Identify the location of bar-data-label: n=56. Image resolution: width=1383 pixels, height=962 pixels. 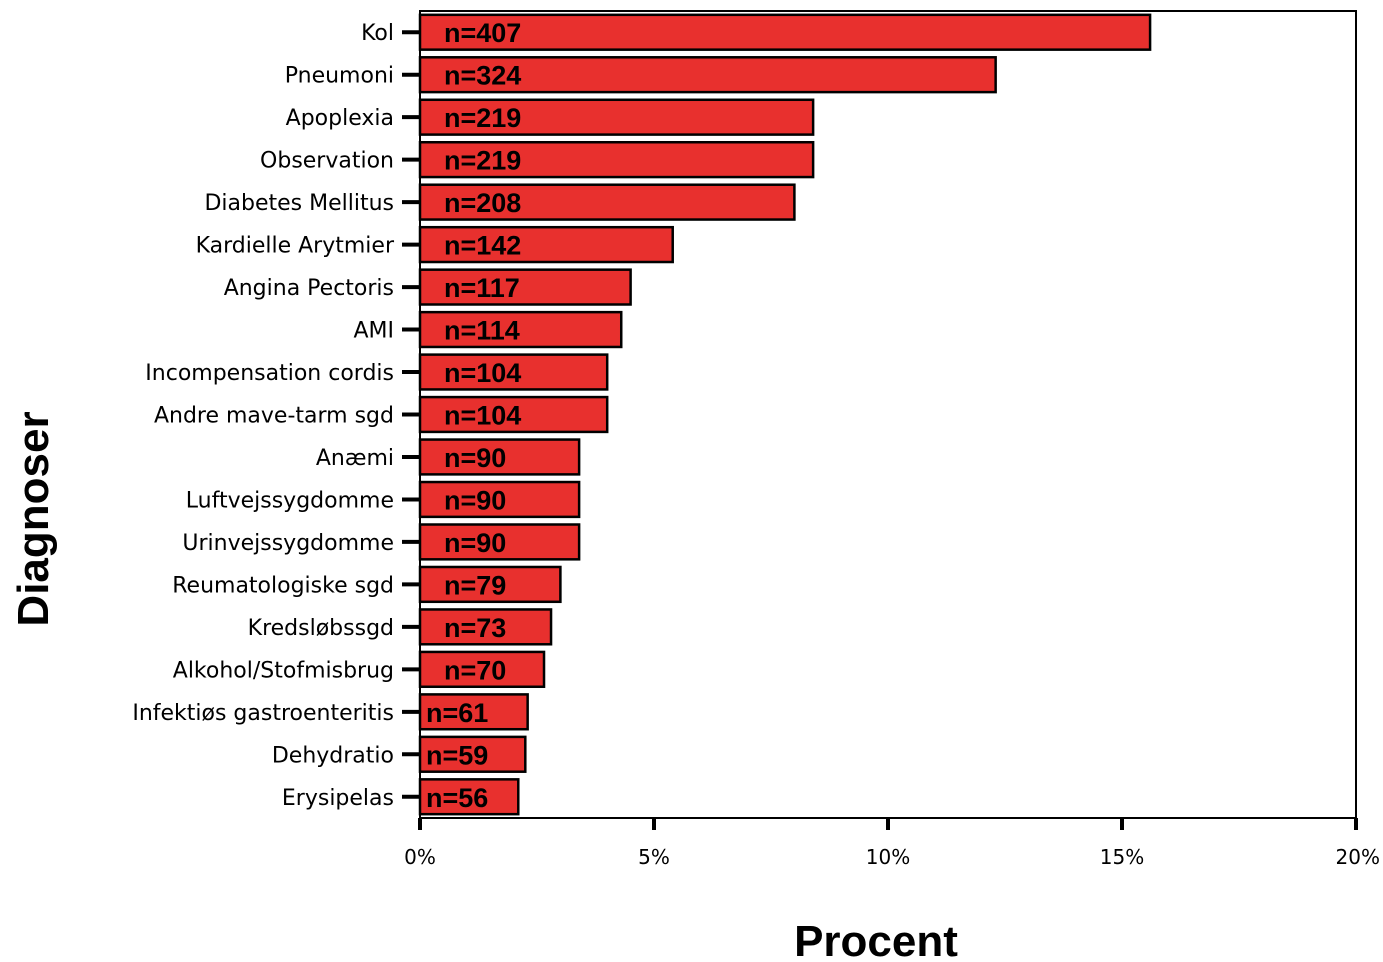
(457, 798).